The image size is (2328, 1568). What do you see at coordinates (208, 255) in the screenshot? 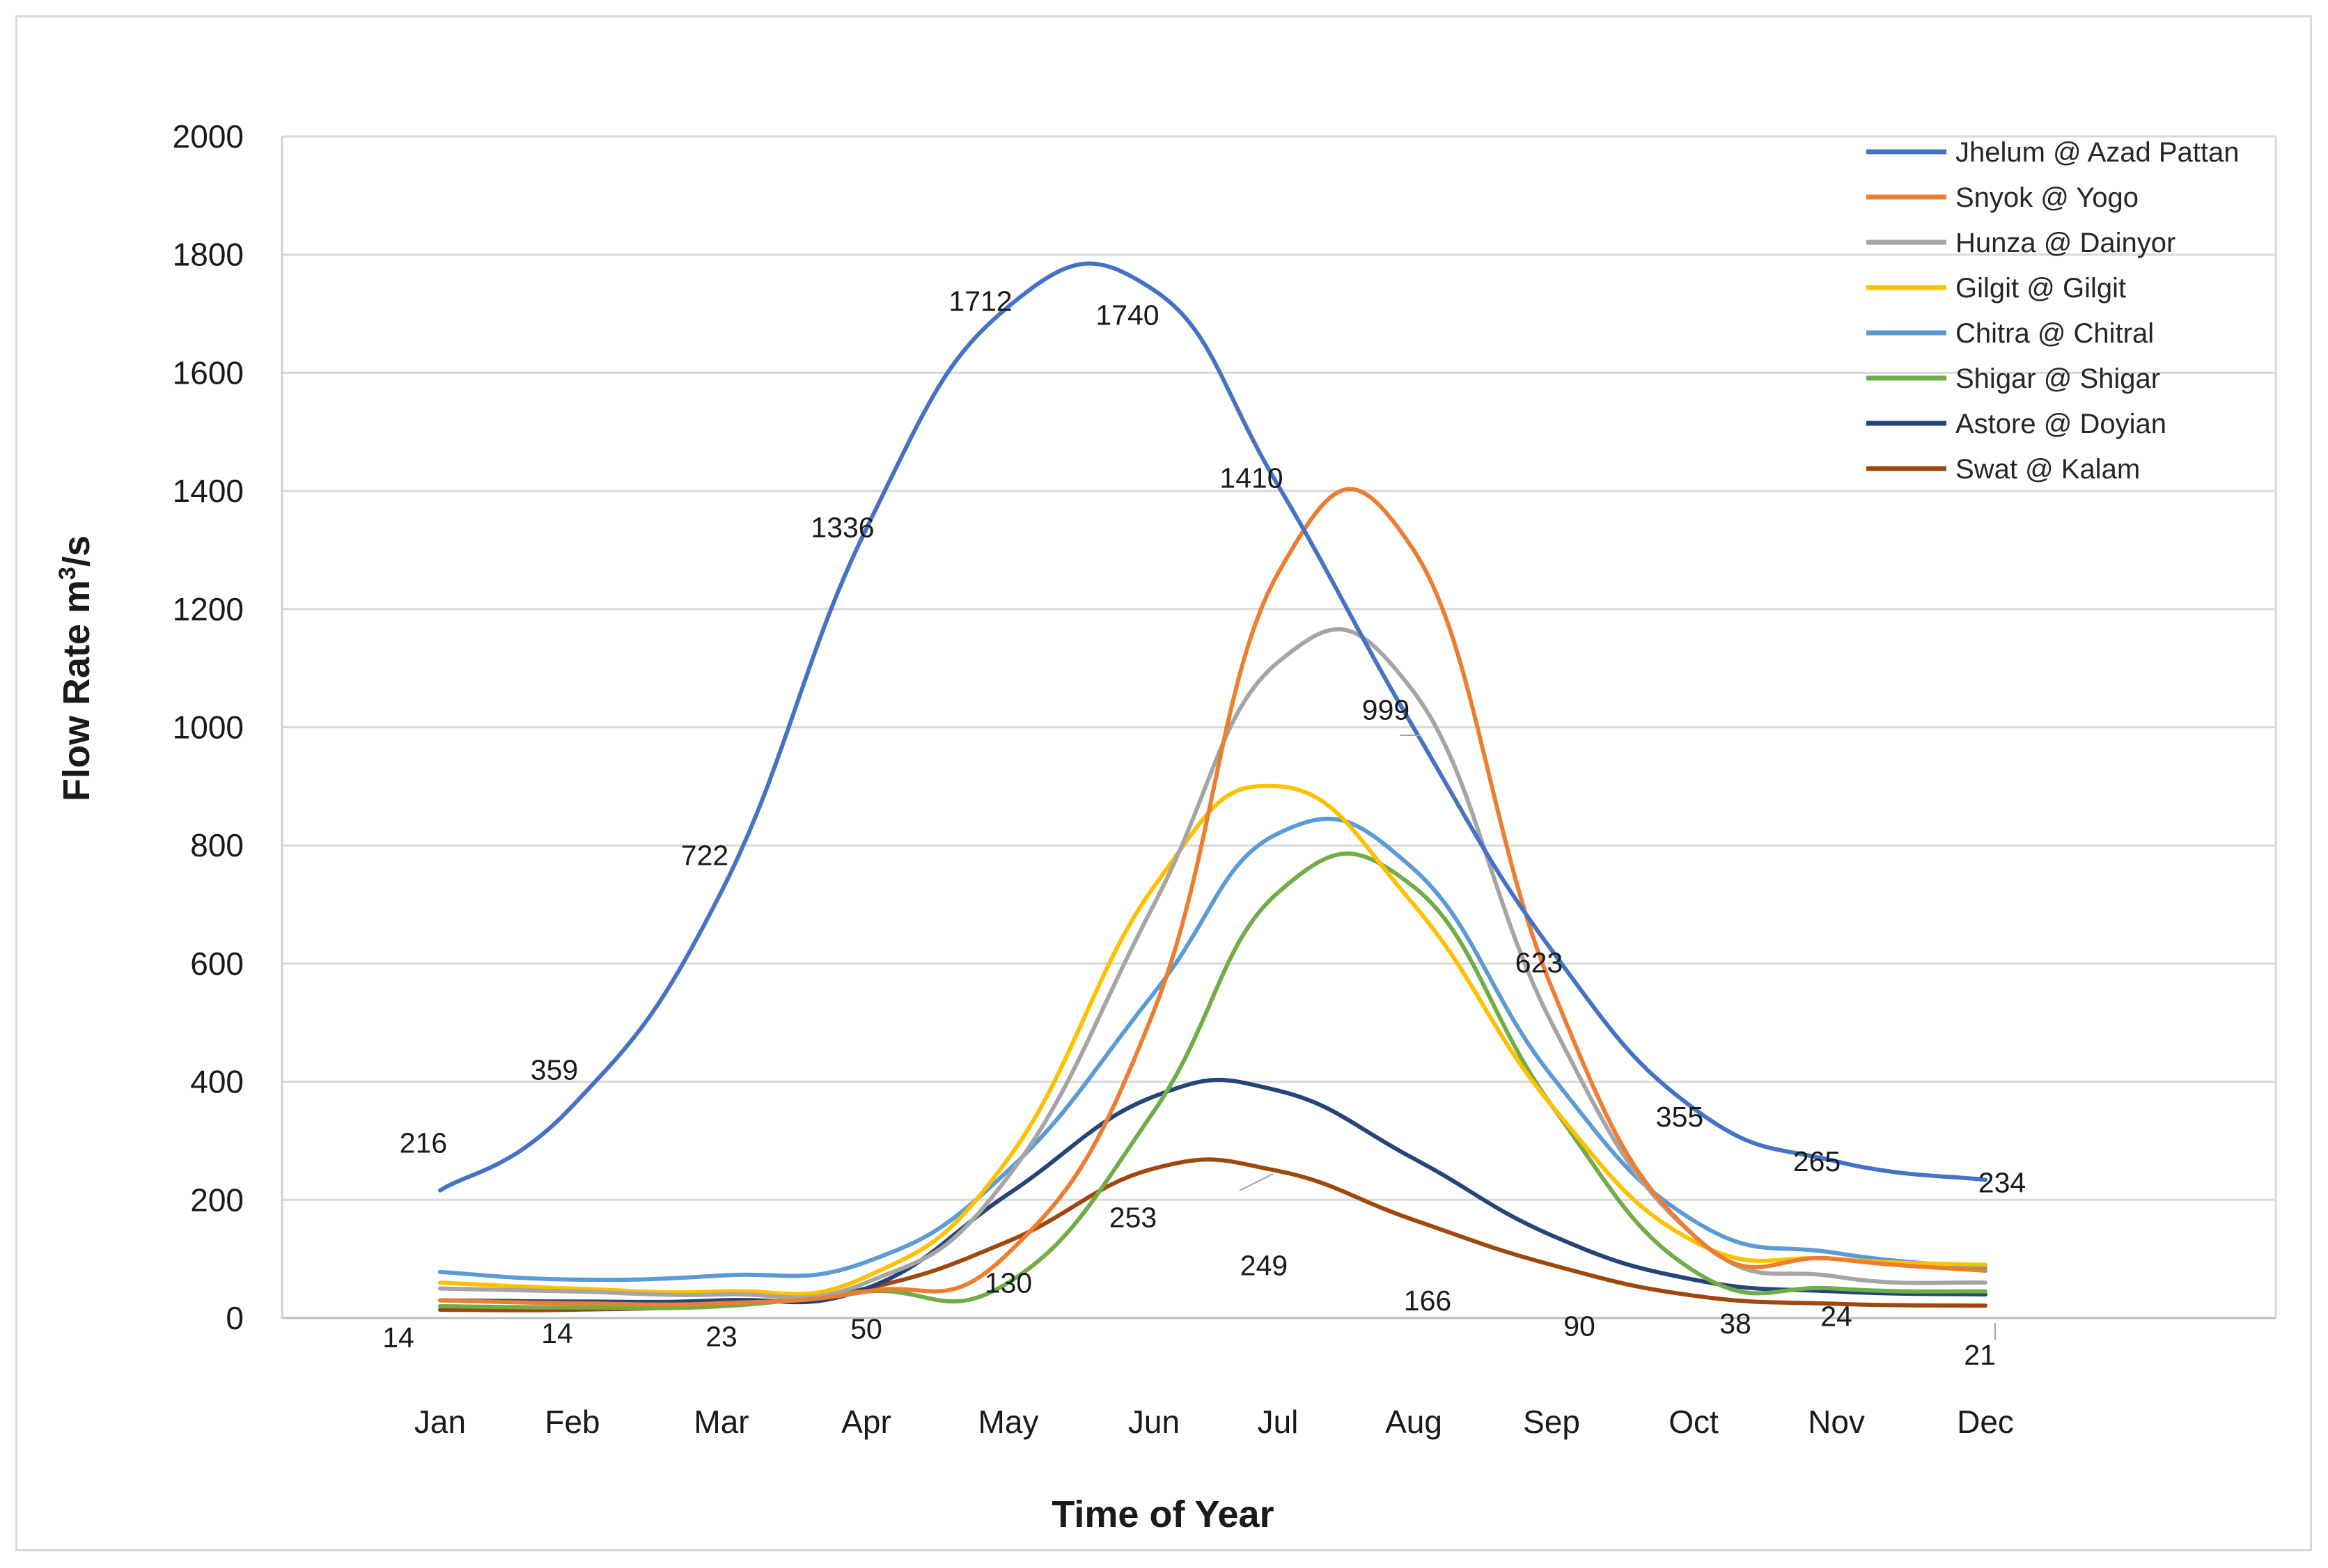
I see `y-tick-label: 1800` at bounding box center [208, 255].